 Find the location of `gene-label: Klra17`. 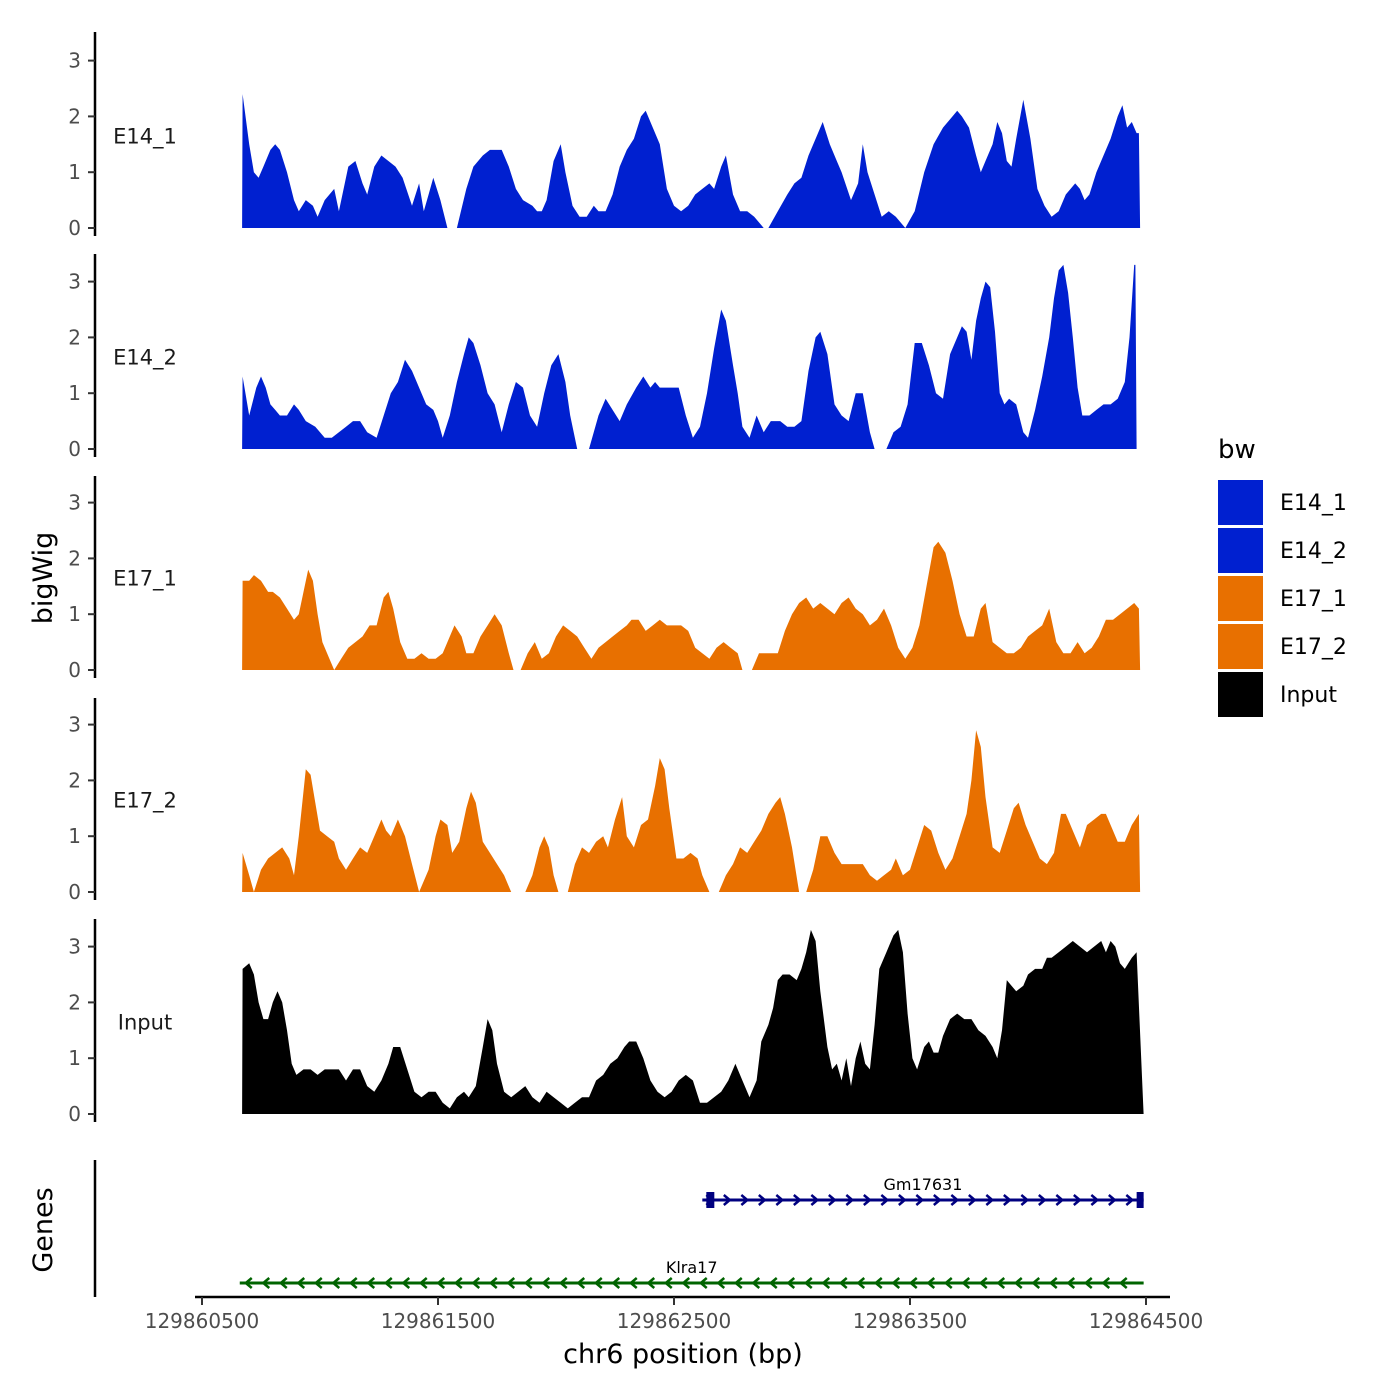

gene-label: Klra17 is located at coordinates (692, 1267).